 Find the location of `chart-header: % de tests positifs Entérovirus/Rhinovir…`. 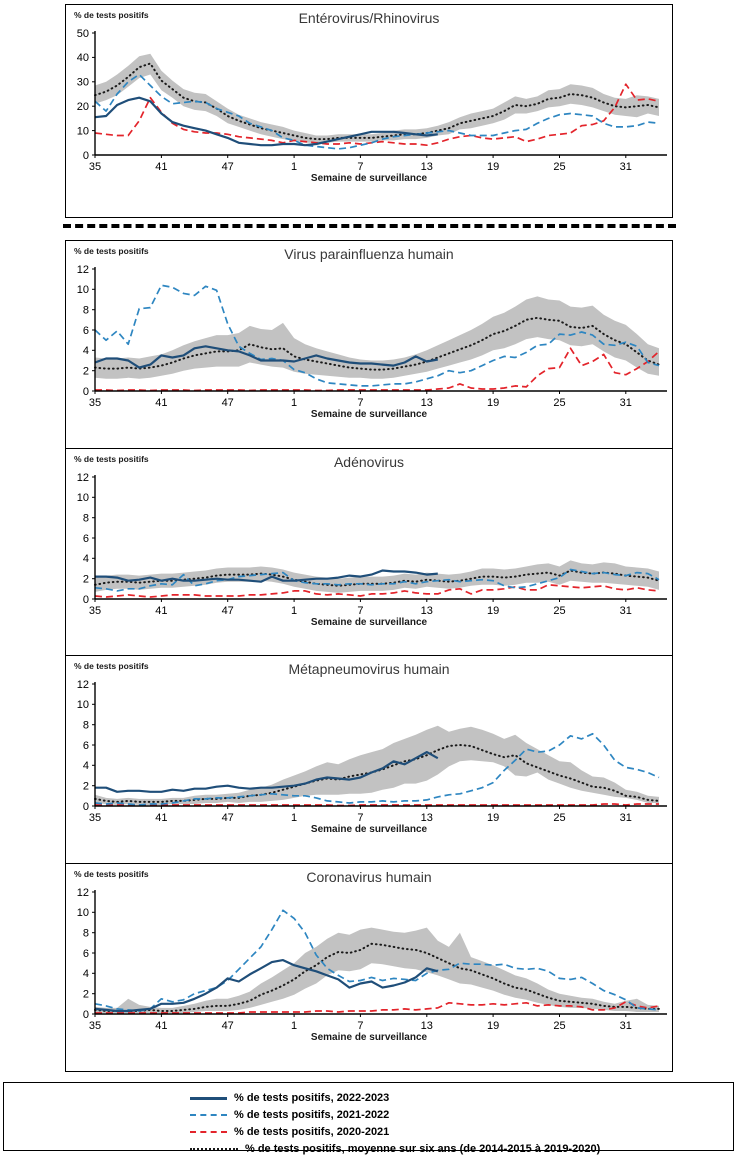

chart-header: % de tests positifs Entérovirus/Rhinovir… is located at coordinates (369, 16).